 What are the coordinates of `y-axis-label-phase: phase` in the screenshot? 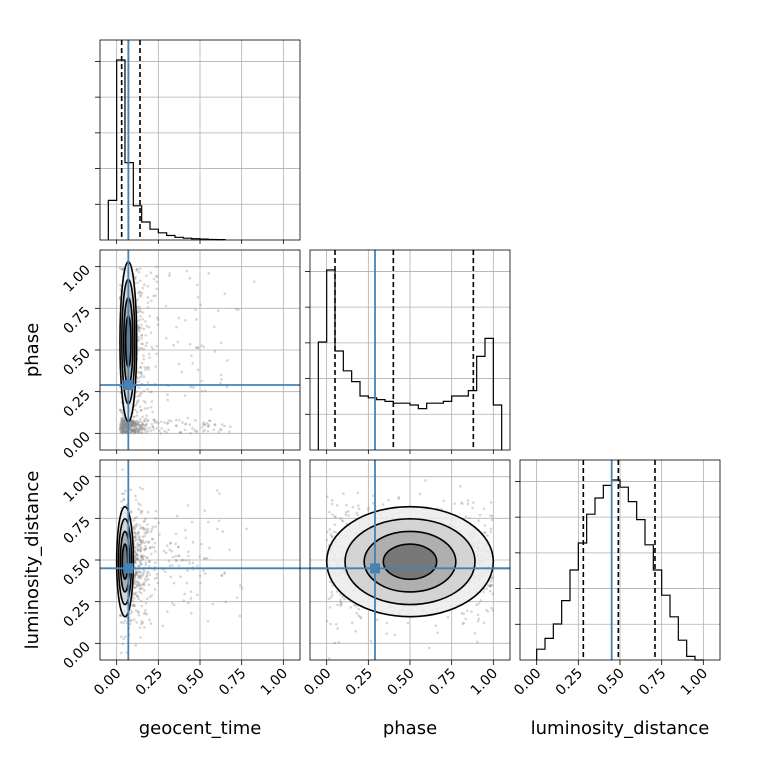 It's located at (32, 350).